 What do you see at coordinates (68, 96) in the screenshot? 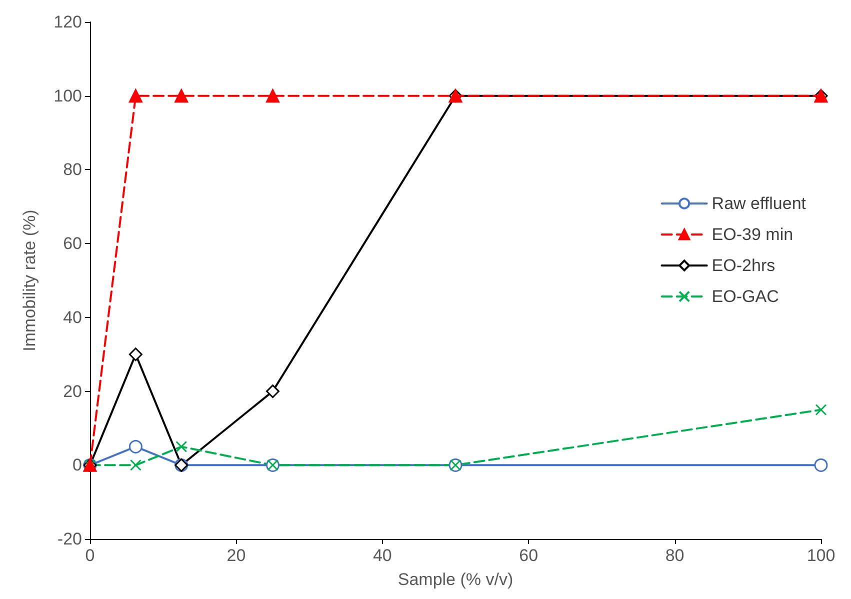
I see `y-tick-label: 100` at bounding box center [68, 96].